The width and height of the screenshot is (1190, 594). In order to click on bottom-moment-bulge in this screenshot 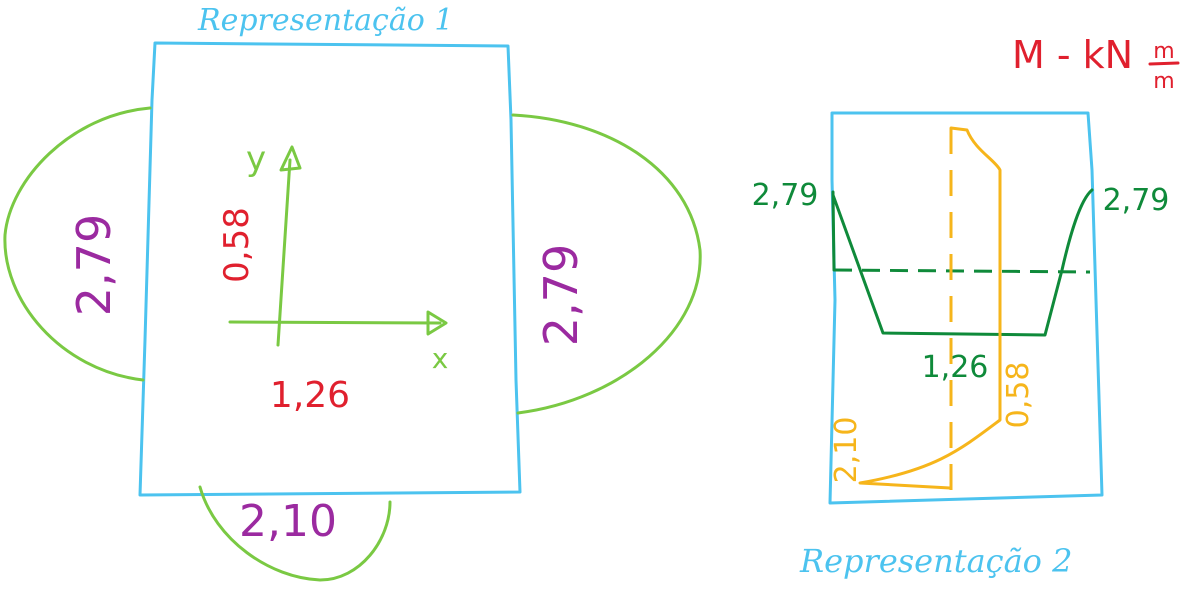, I will do `click(295, 533)`.